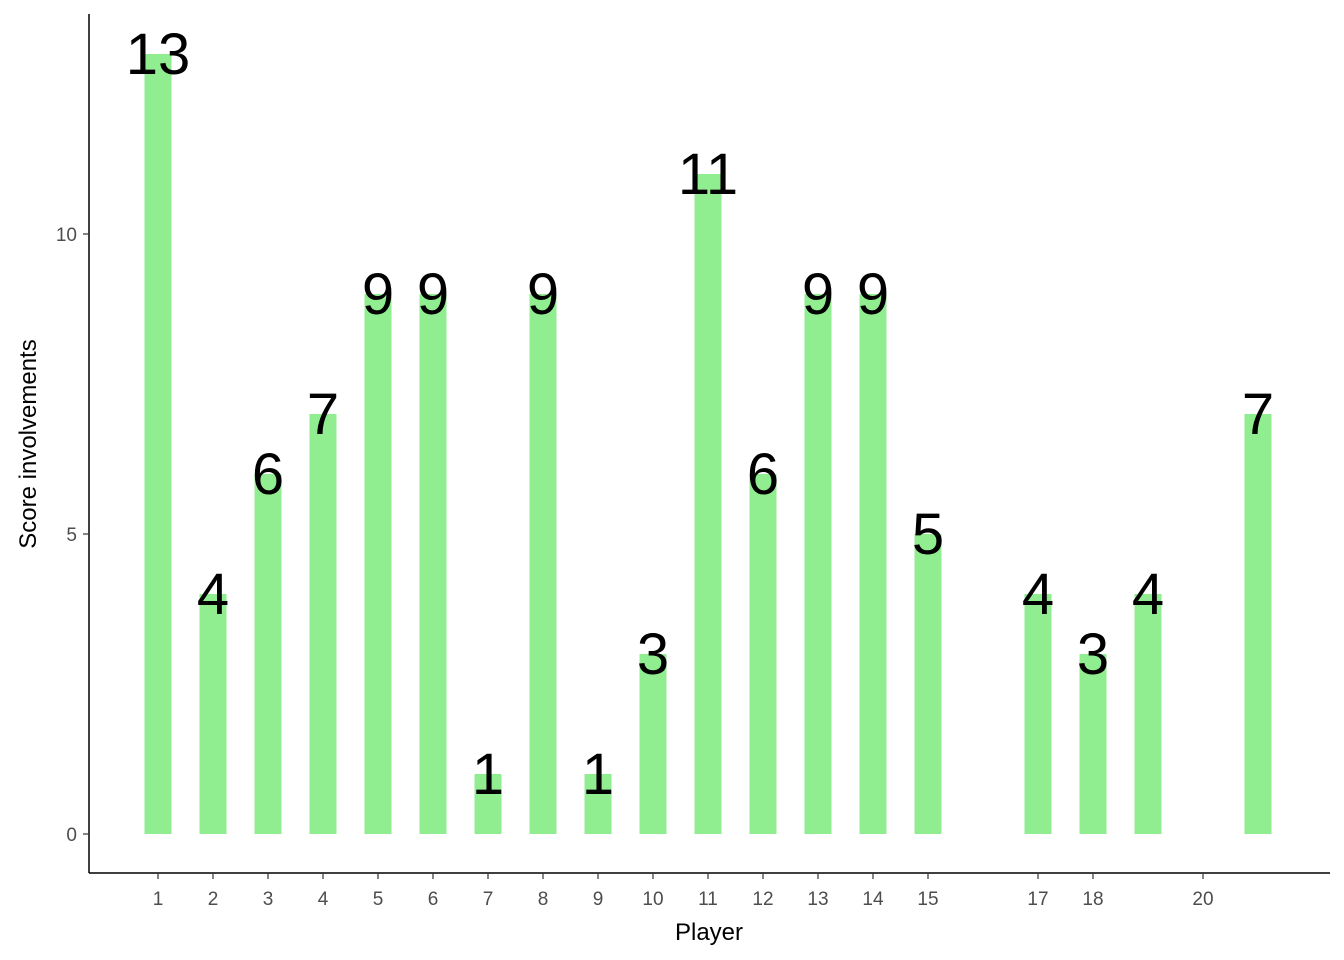  What do you see at coordinates (683, 891) in the screenshot?
I see `x-axis-ticks: 1 2 3 4 5 6 7 8 9 10 11 12 13 14 15 17 18 20` at bounding box center [683, 891].